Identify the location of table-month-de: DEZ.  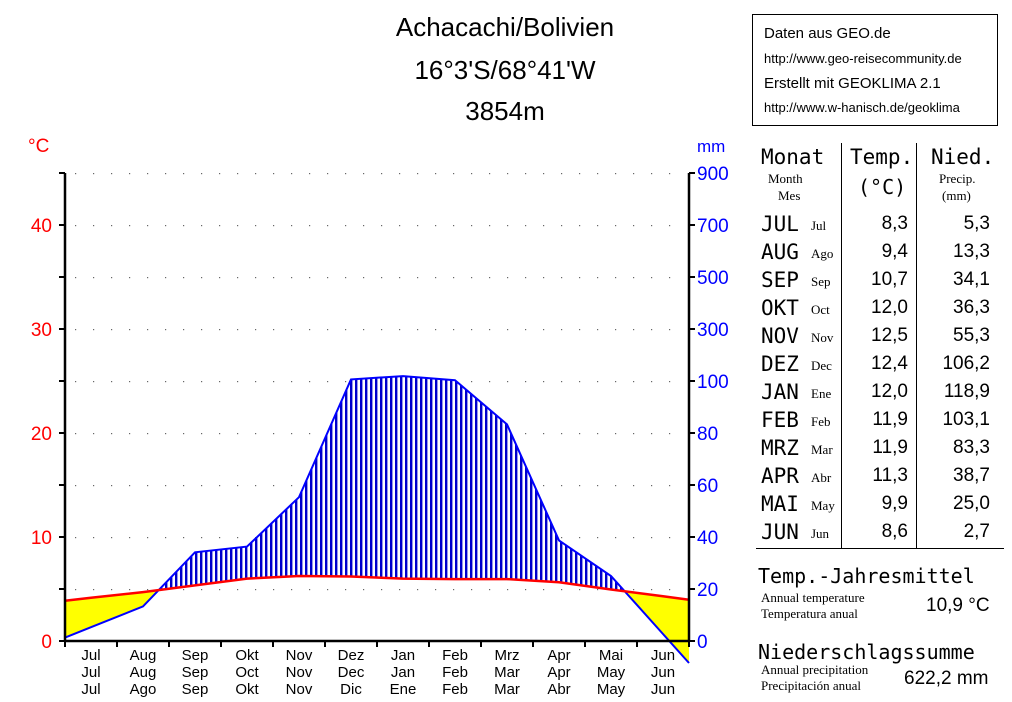
(780, 364).